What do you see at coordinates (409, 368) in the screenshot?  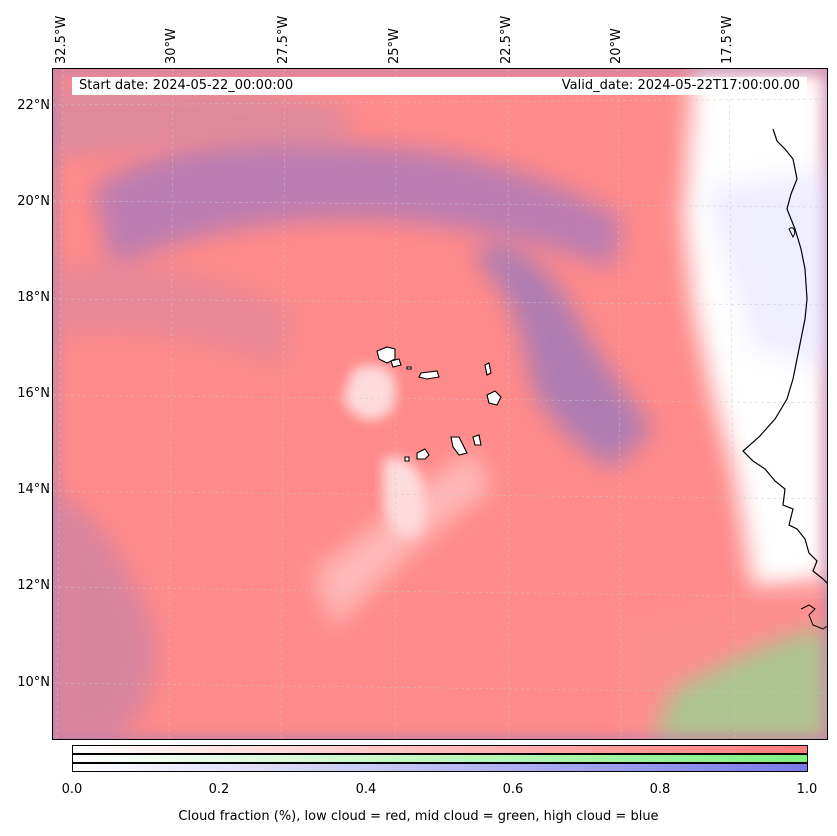 I see `island-santa-luzia` at bounding box center [409, 368].